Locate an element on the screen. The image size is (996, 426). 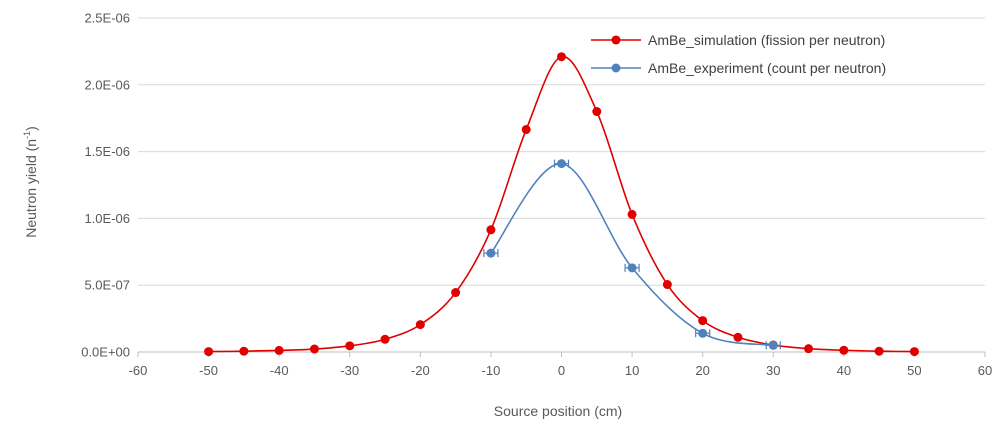
y-tick-label: 2.5E-06 is located at coordinates (107, 18).